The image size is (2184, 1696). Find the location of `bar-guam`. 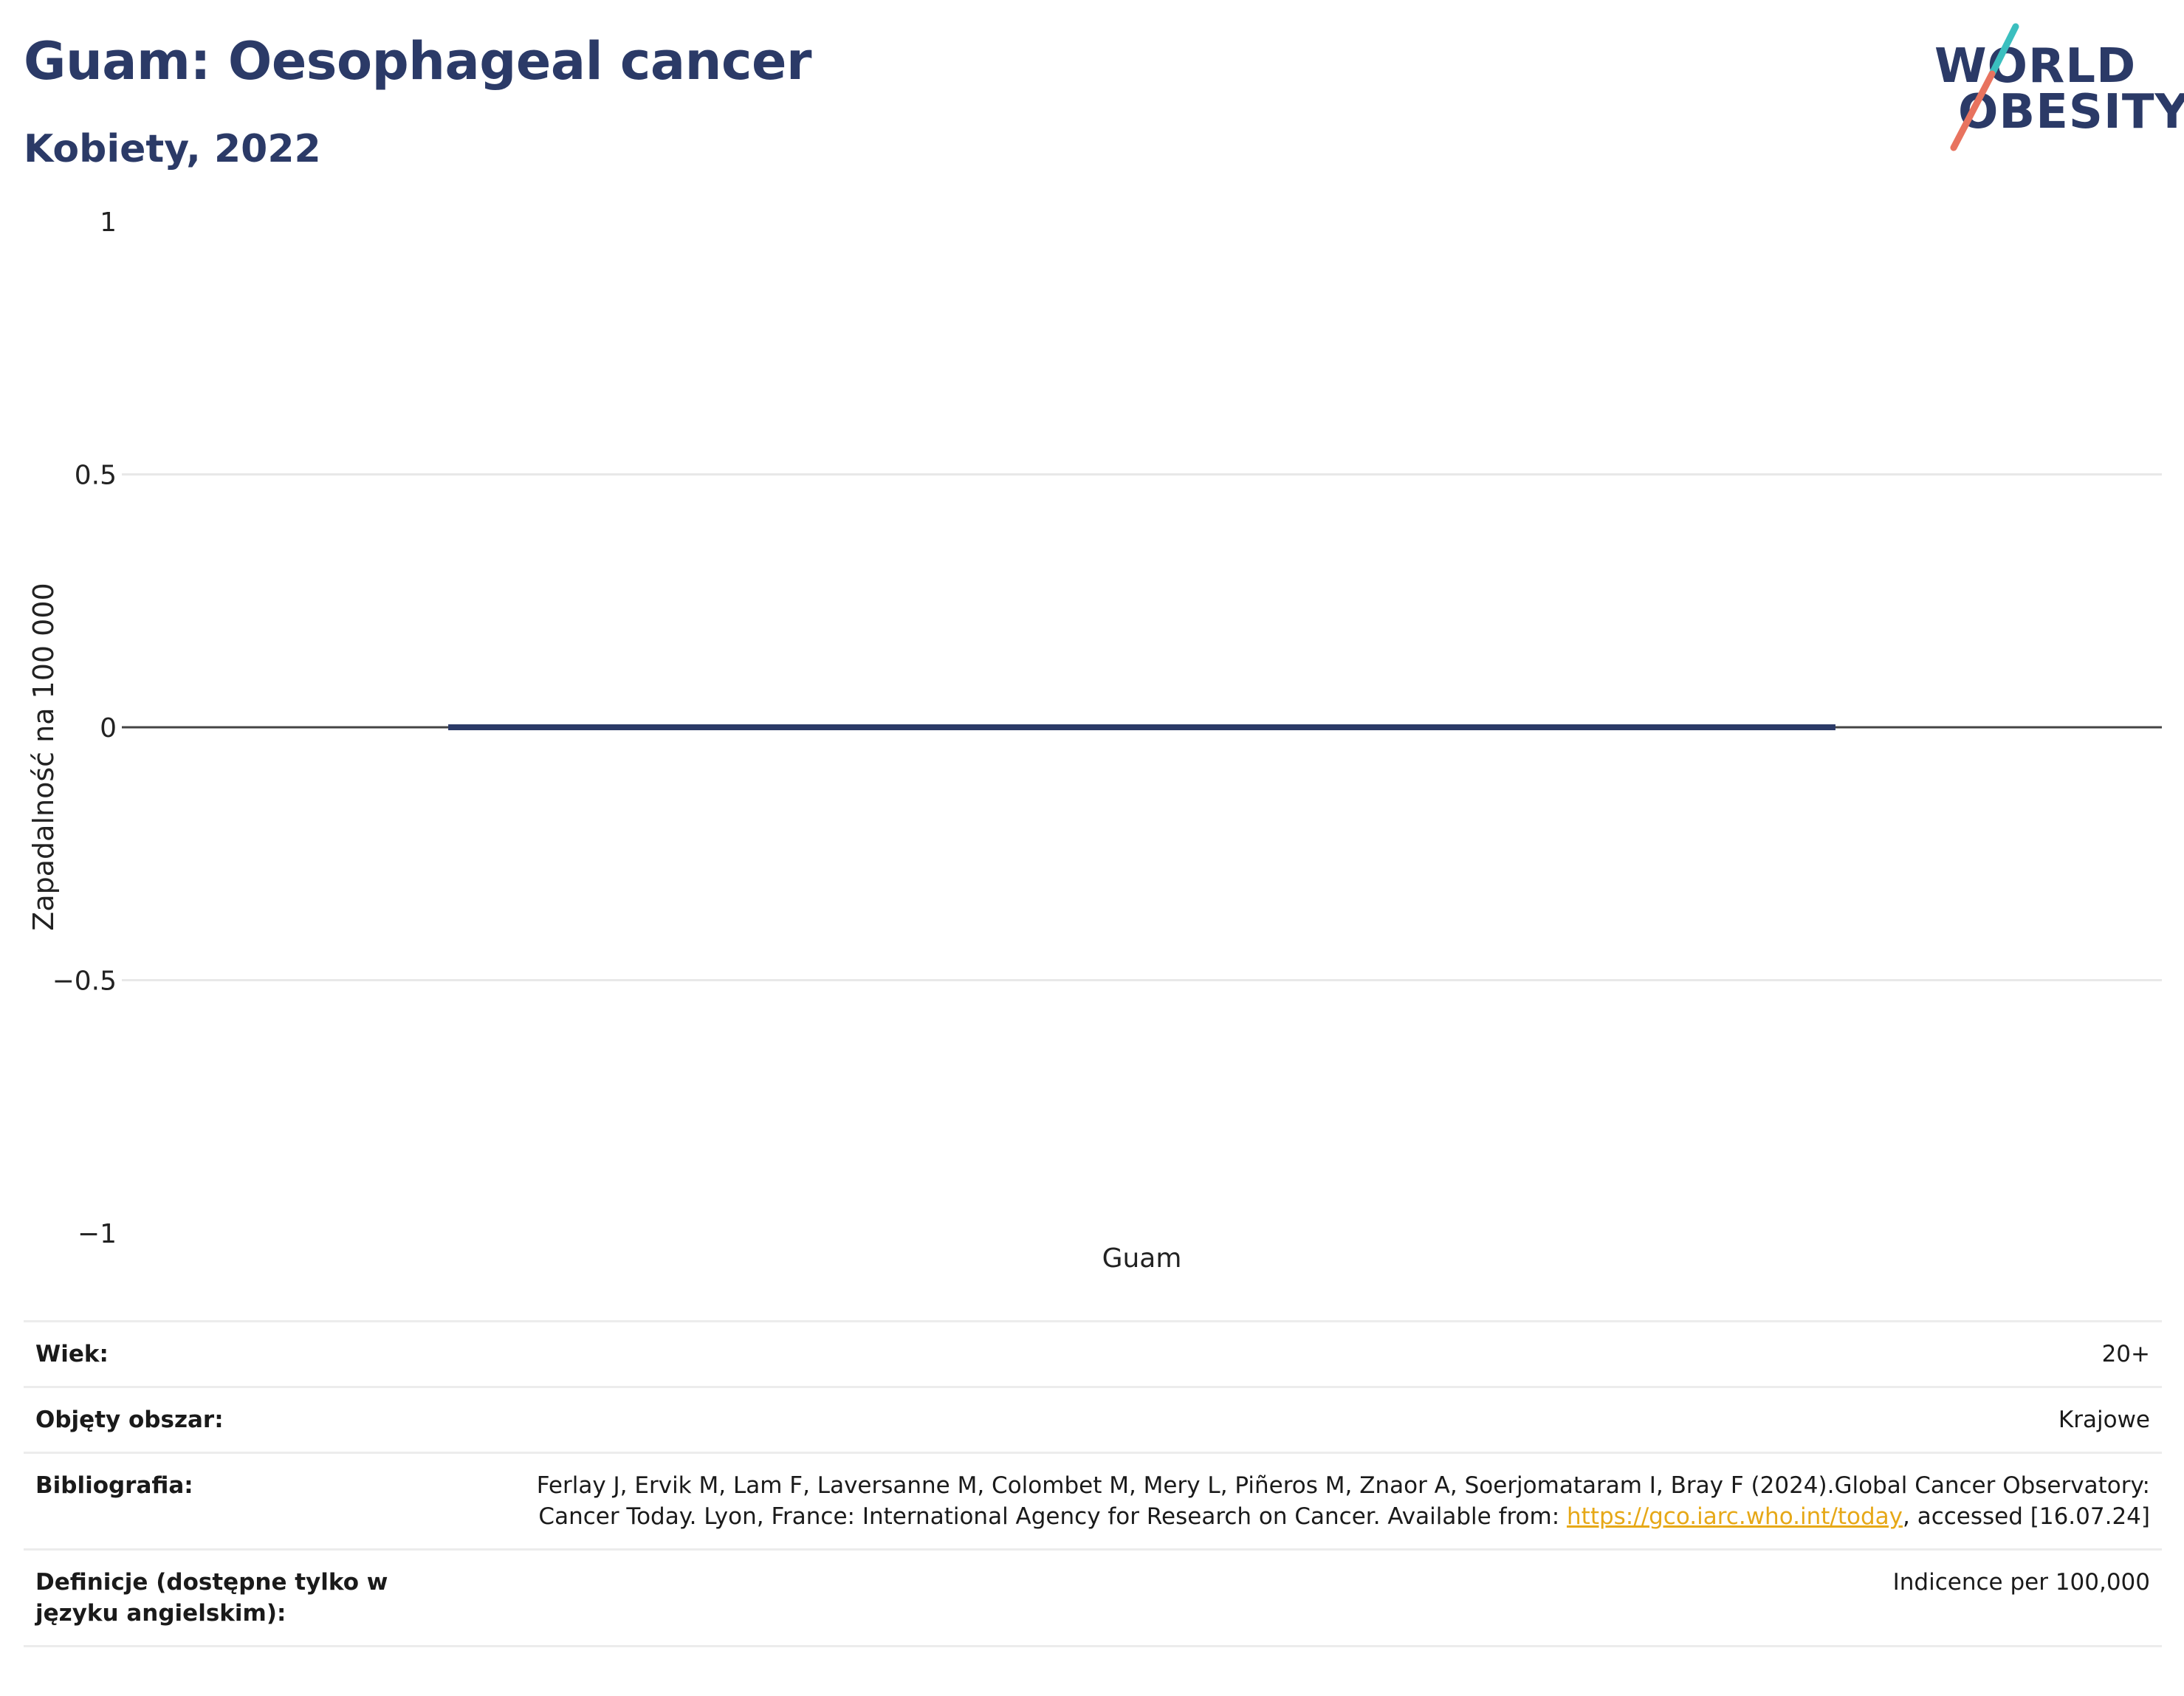

bar-guam is located at coordinates (1142, 727).